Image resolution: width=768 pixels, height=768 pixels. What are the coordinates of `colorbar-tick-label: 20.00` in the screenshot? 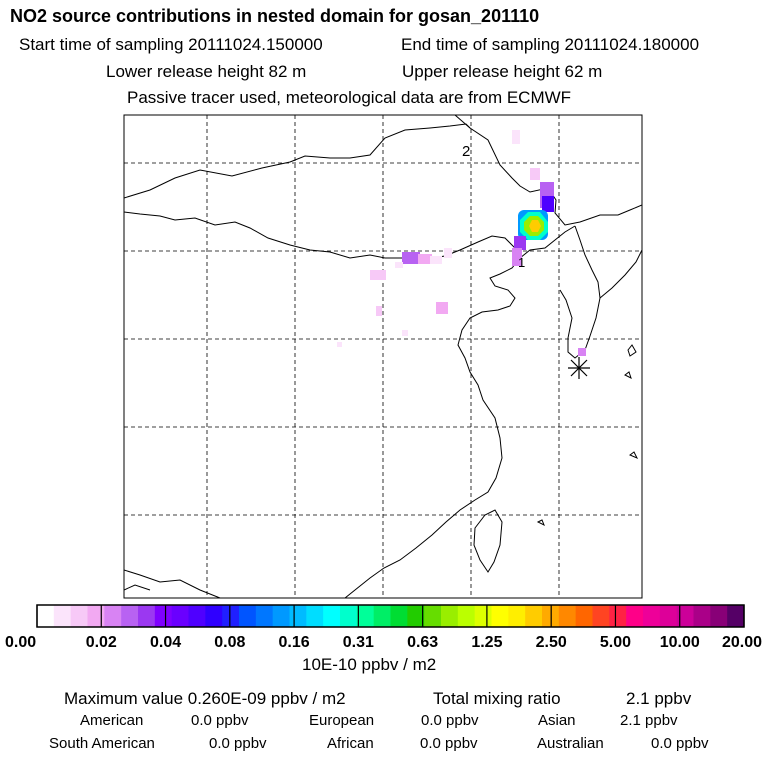 It's located at (742, 642).